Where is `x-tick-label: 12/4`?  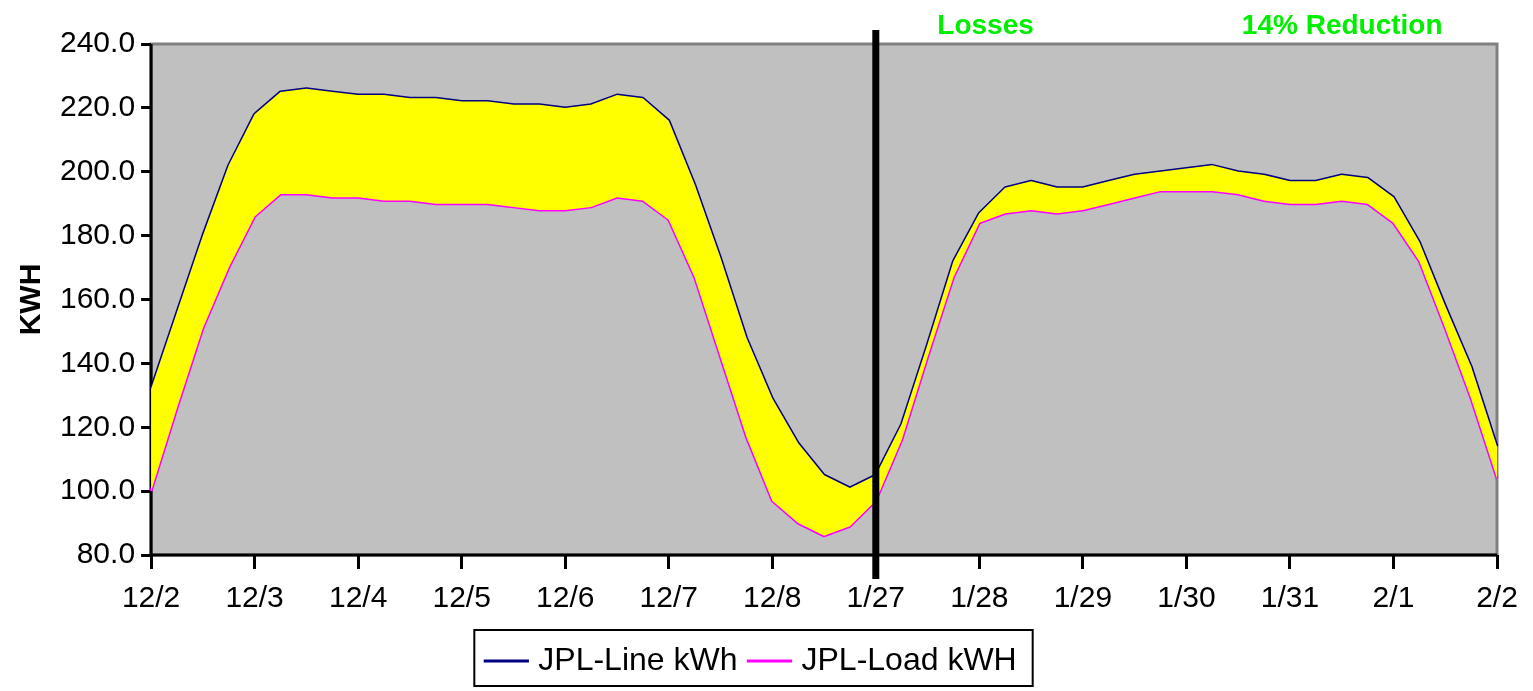 x-tick-label: 12/4 is located at coordinates (358, 597).